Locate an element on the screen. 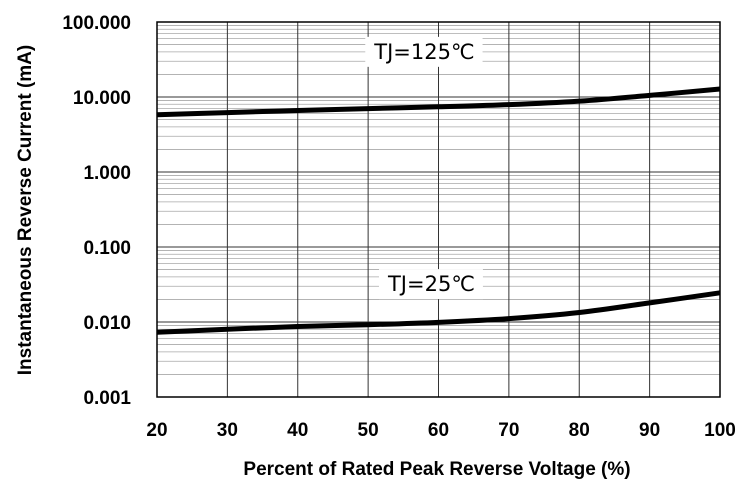 This screenshot has width=750, height=483. y-tick-label: 0.010 is located at coordinates (107, 323).